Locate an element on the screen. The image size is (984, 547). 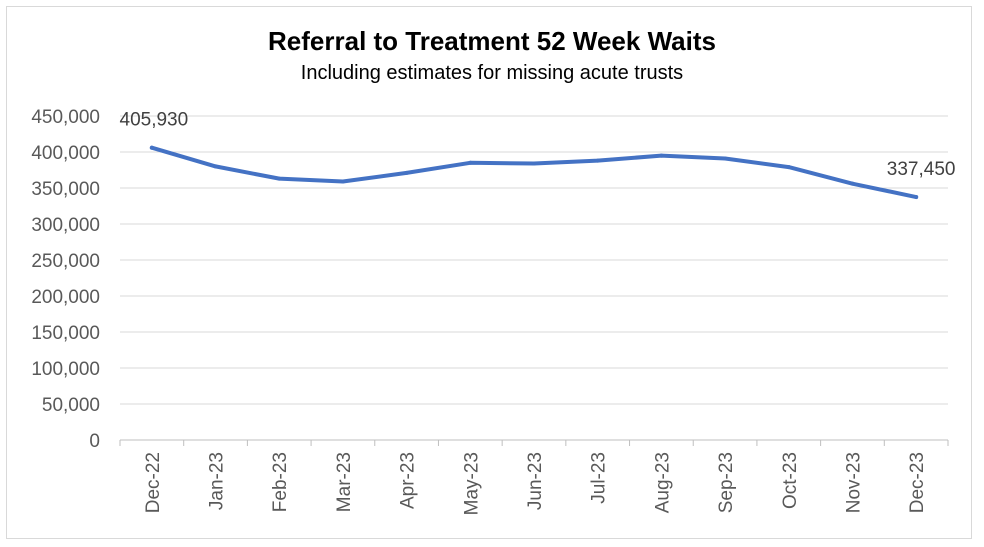
y-tick-label: 250,000 is located at coordinates (65, 261).